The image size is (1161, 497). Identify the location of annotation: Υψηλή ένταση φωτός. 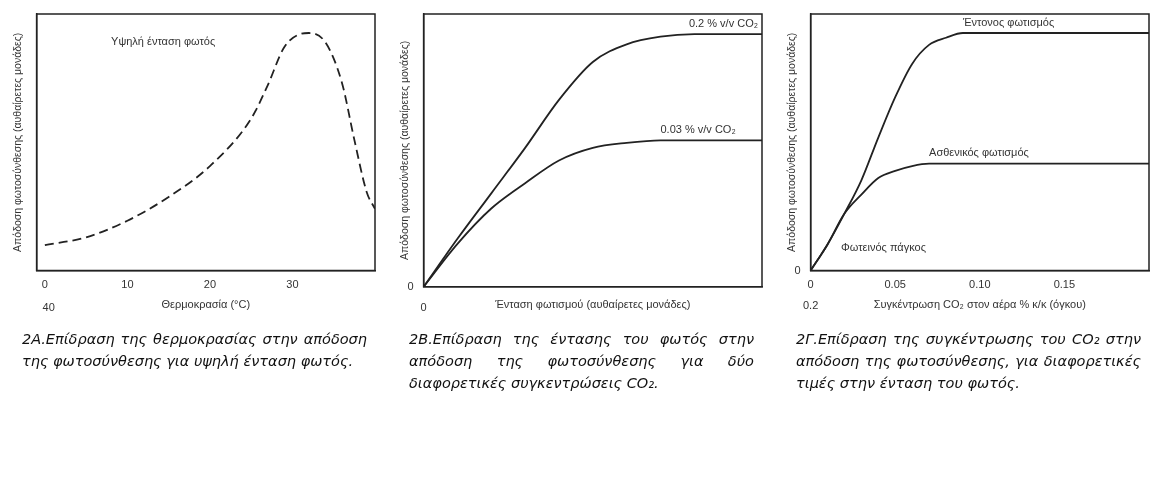
(163, 40).